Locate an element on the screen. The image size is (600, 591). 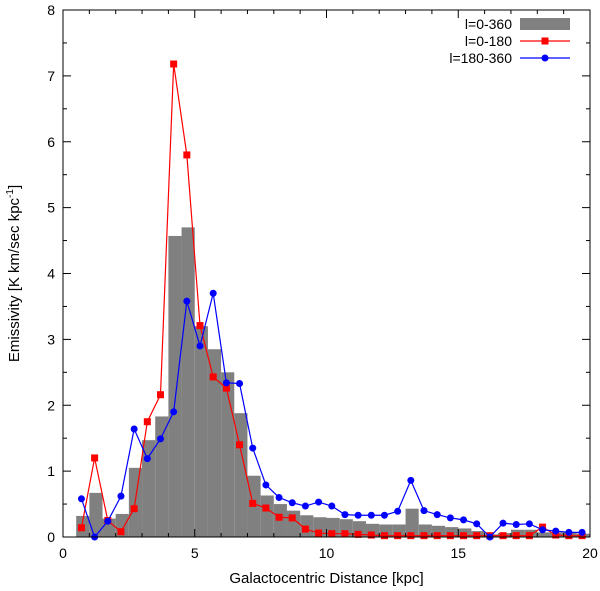
y-tick-label: 4 is located at coordinates (51, 274).